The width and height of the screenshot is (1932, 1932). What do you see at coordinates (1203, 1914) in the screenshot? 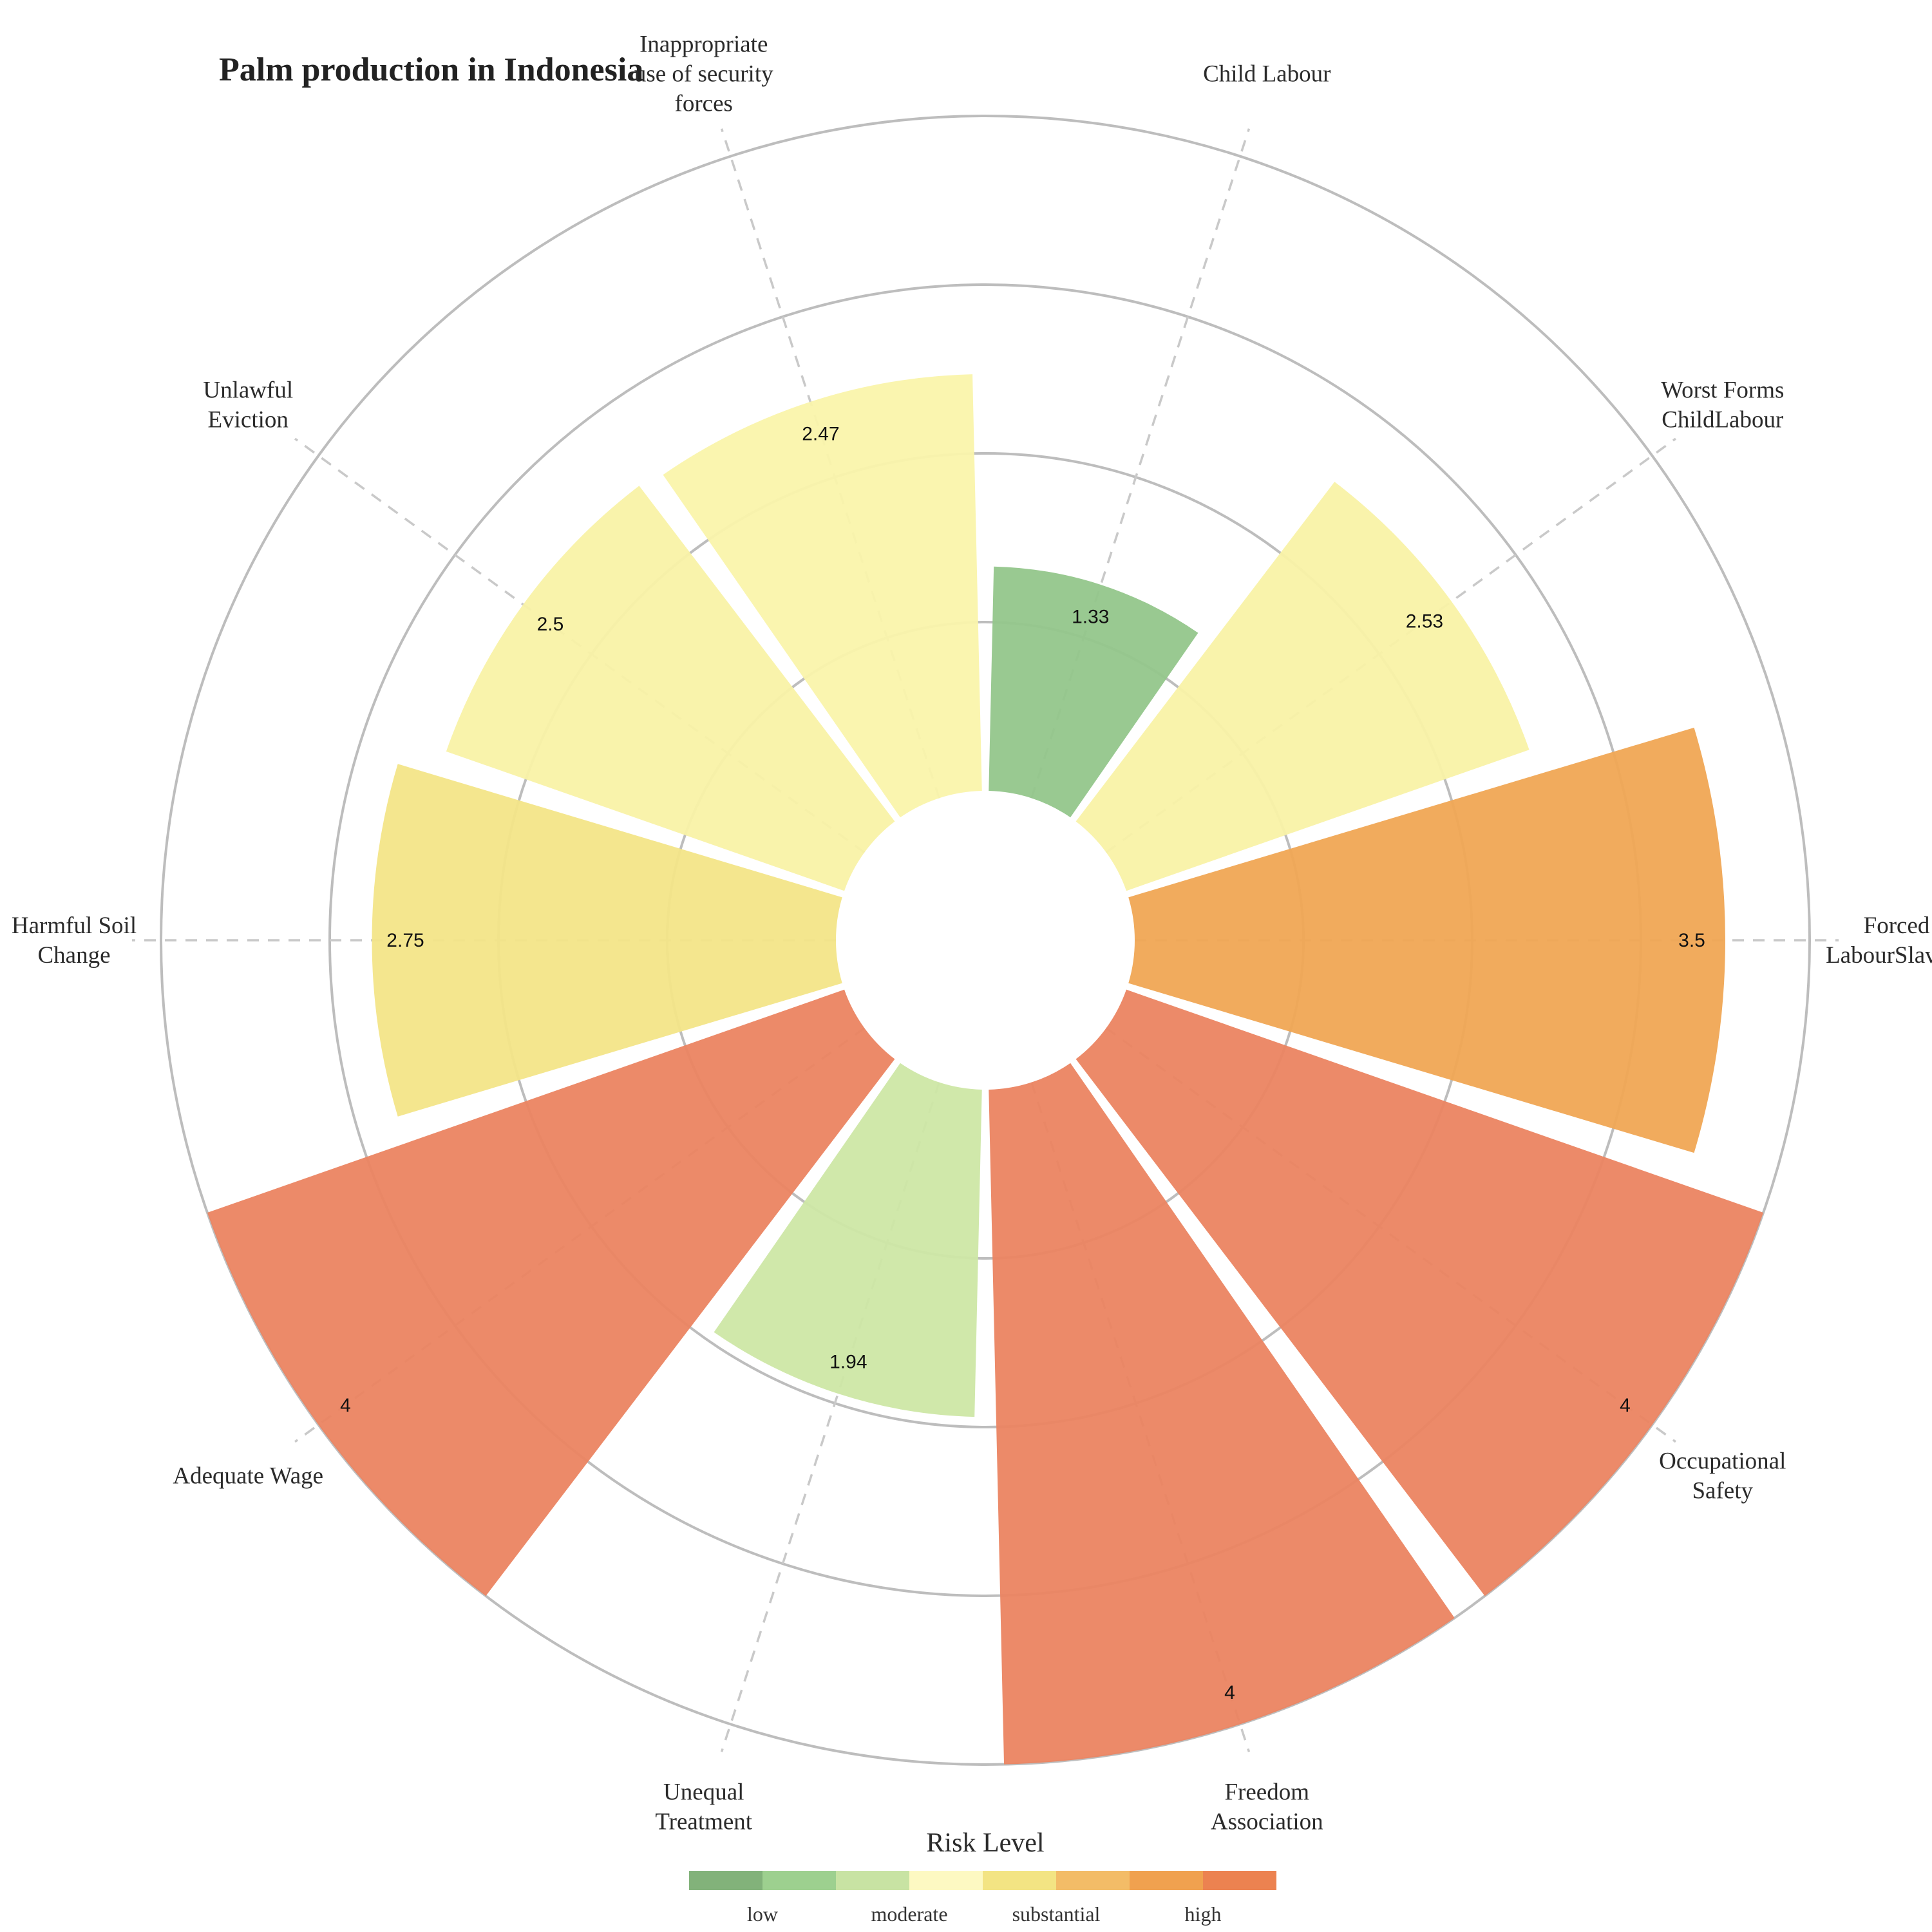
I see `legend-label: high` at bounding box center [1203, 1914].